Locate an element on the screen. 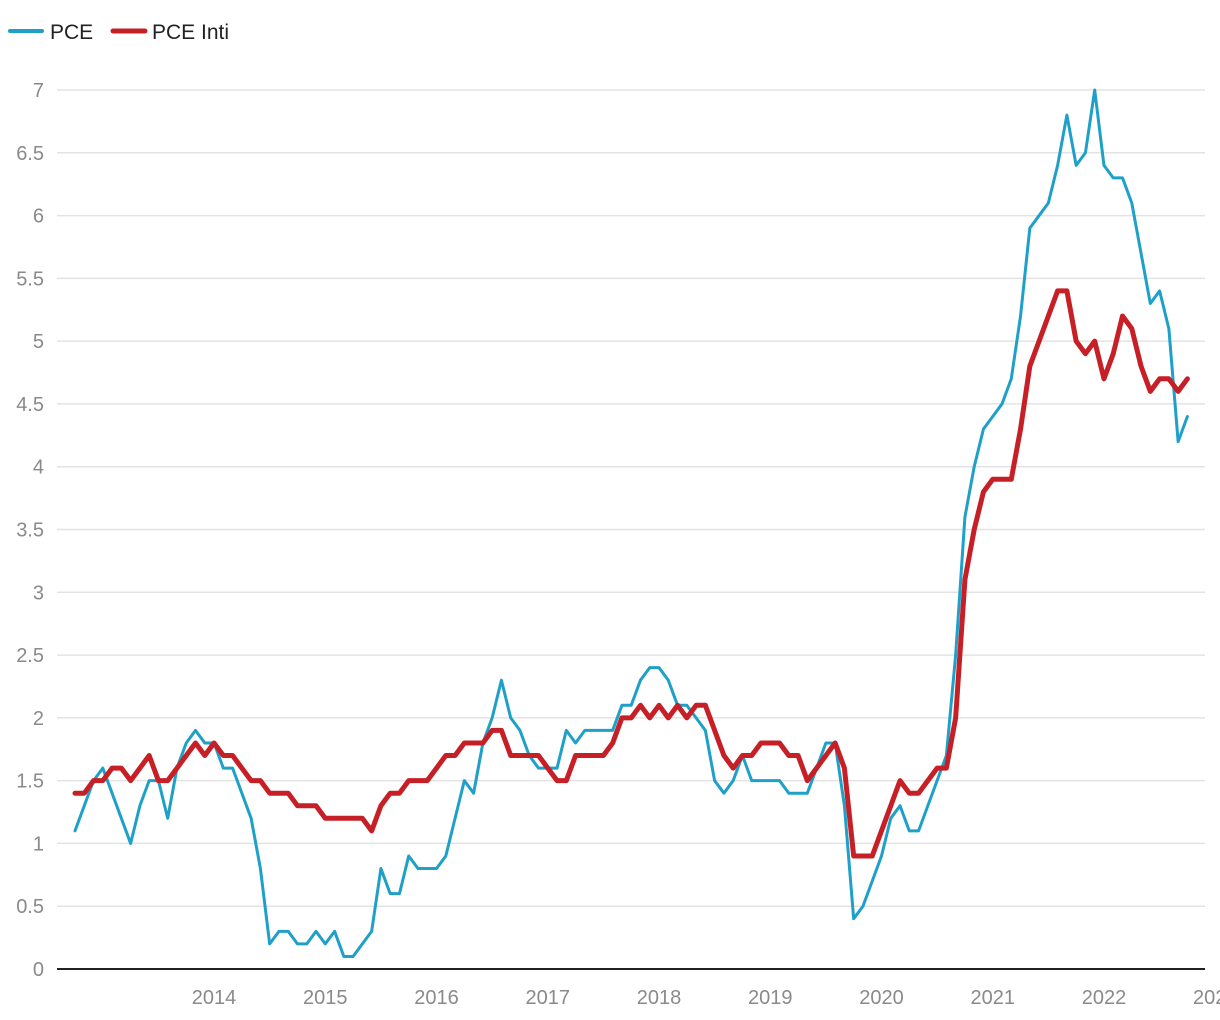 This screenshot has height=1020, width=1220. x-tick-label: 2018 is located at coordinates (659, 998).